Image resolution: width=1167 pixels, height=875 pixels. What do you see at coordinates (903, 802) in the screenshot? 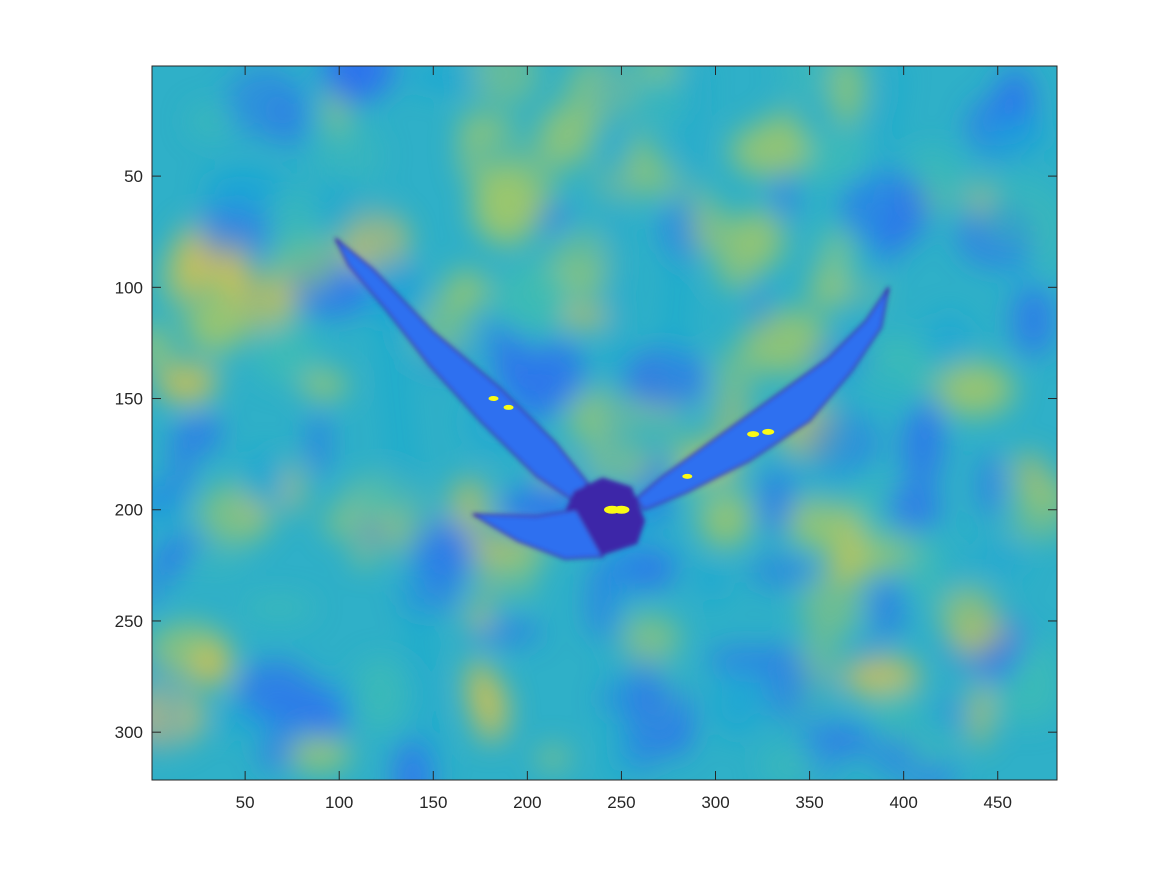
I see `x-tick-label: 400` at bounding box center [903, 802].